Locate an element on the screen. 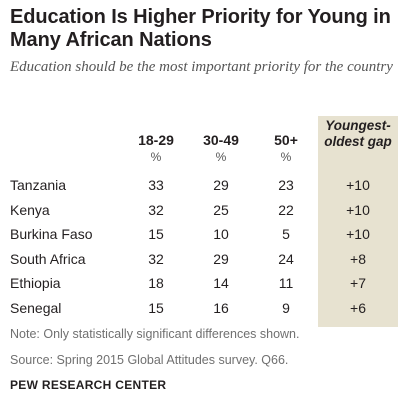 The height and width of the screenshot is (400, 407). table-row: Kenya 32 25 22 +10 is located at coordinates (202, 210).